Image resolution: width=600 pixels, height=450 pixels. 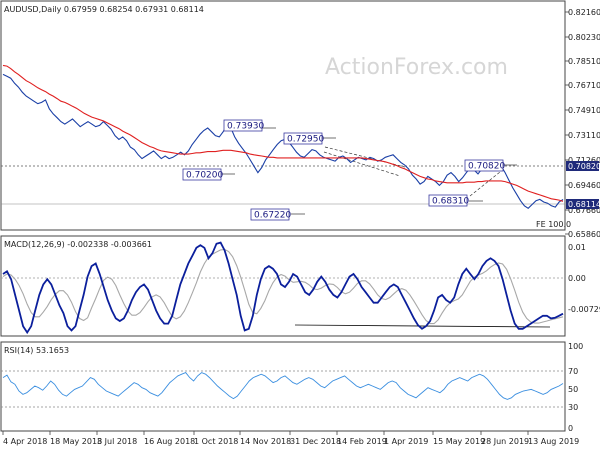 I want to click on macd-axis-label: -0.007298, so click(x=584, y=309).